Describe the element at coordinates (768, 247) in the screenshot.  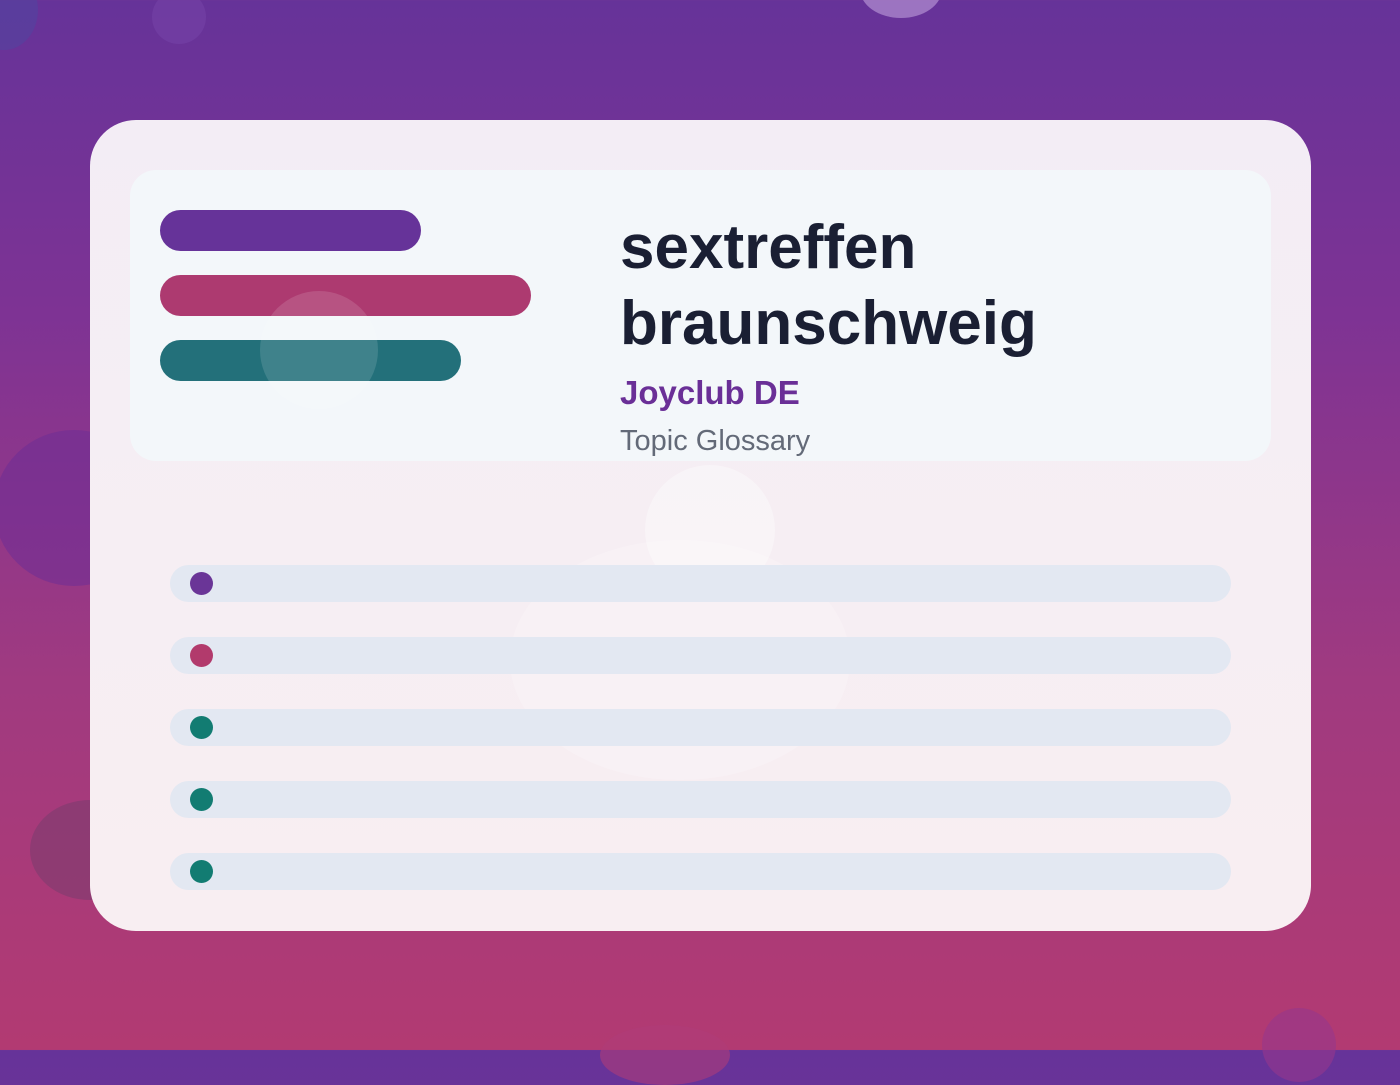
I see `title-line-1: sextreffen` at that location.